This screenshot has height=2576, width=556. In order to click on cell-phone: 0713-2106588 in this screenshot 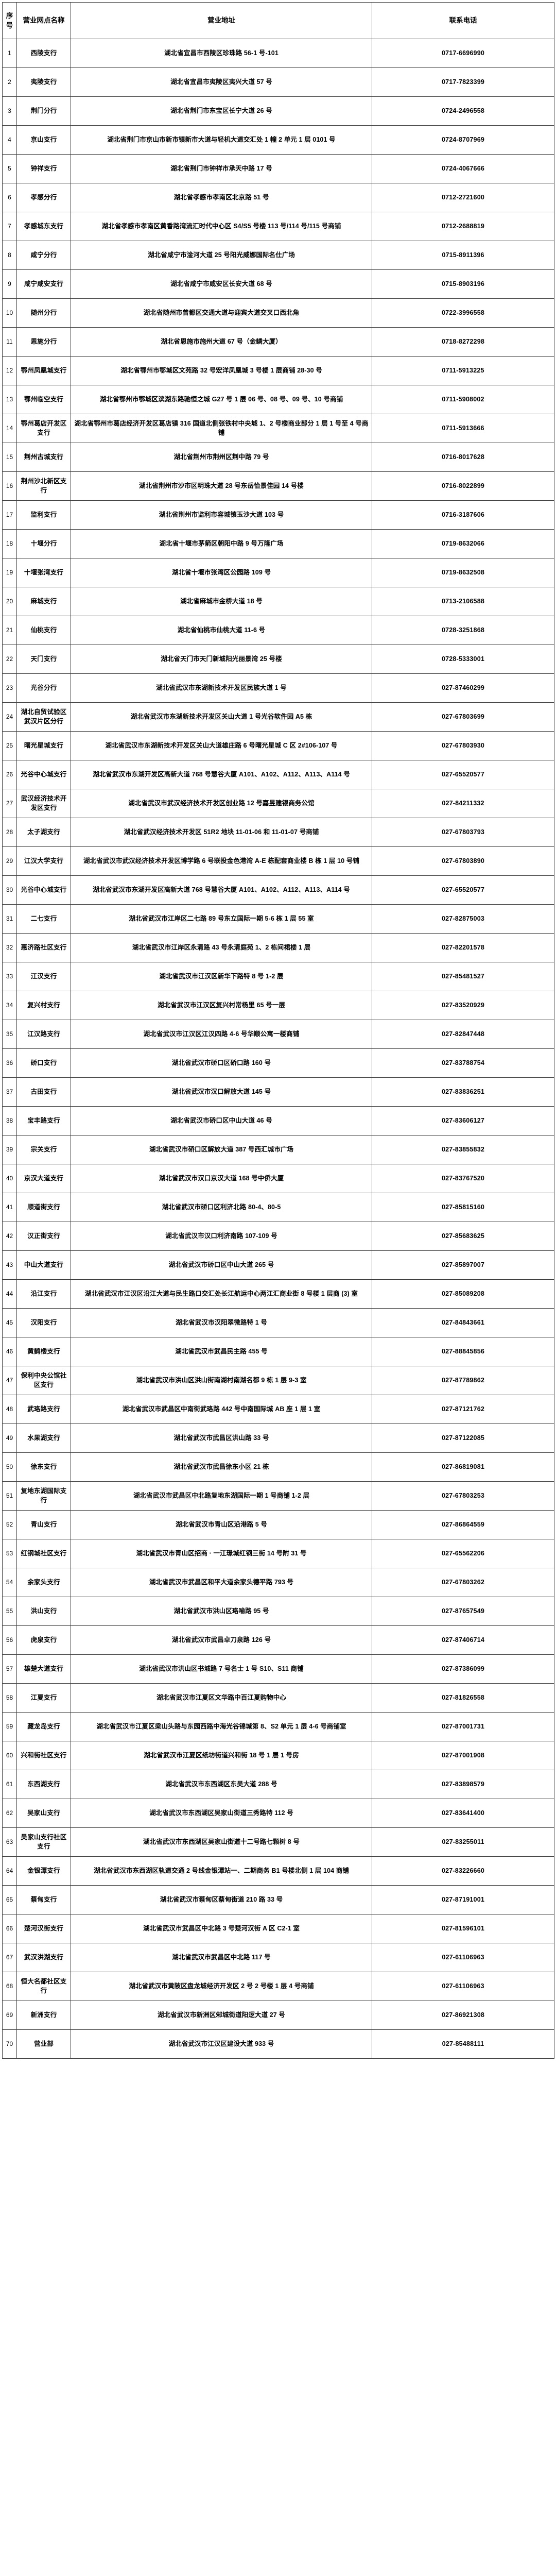, I will do `click(463, 601)`.